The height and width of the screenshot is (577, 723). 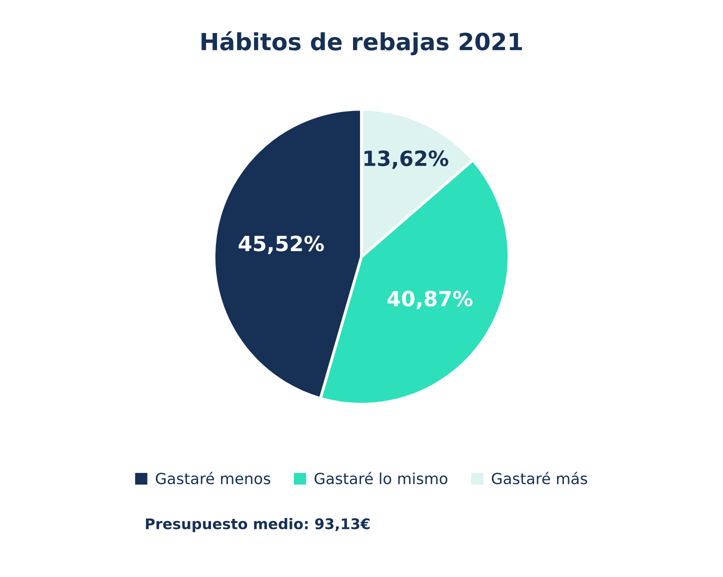 I want to click on legend-label: Gastaré más, so click(x=540, y=478).